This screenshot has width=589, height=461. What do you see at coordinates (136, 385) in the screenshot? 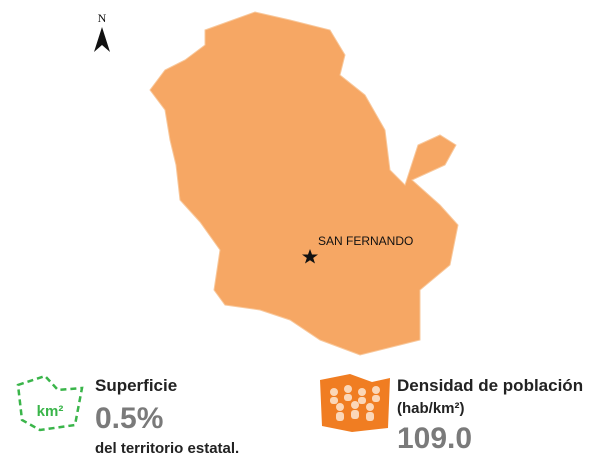
I see `surface-title: Superficie` at bounding box center [136, 385].